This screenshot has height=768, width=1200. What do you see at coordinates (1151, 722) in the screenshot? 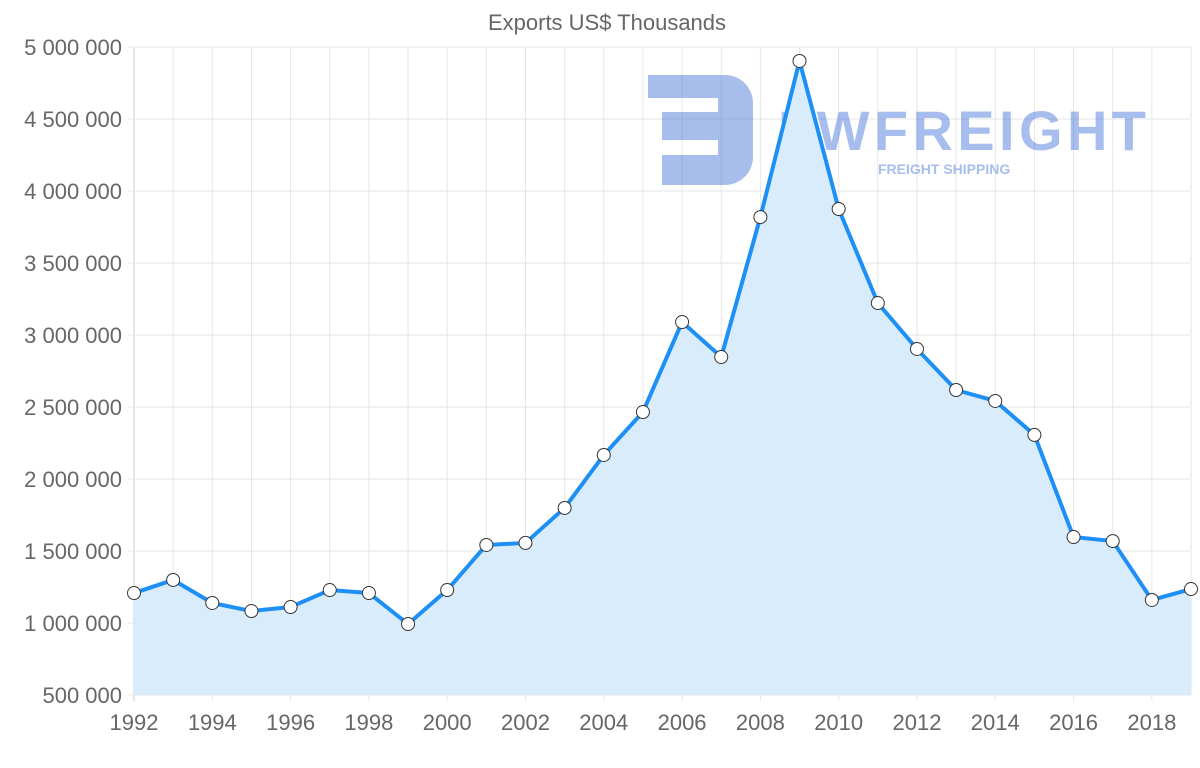
I see `x-tick-label: 2018` at bounding box center [1151, 722].